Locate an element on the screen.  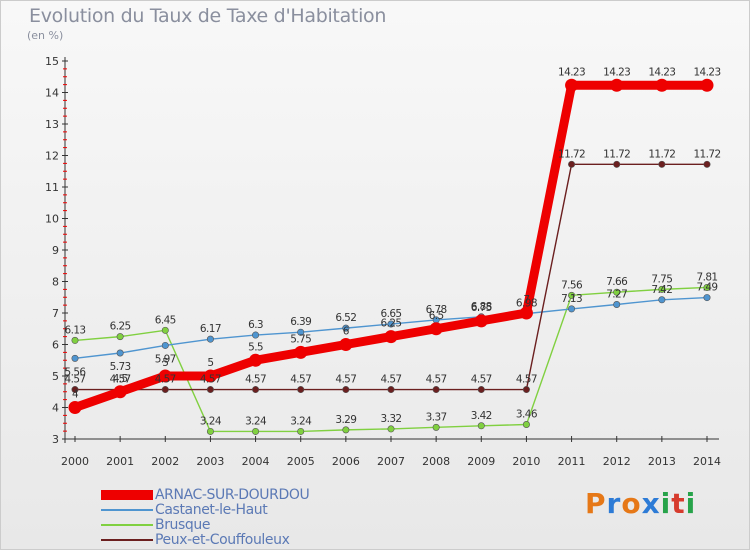
data-label: 6.3 is located at coordinates (255, 325).